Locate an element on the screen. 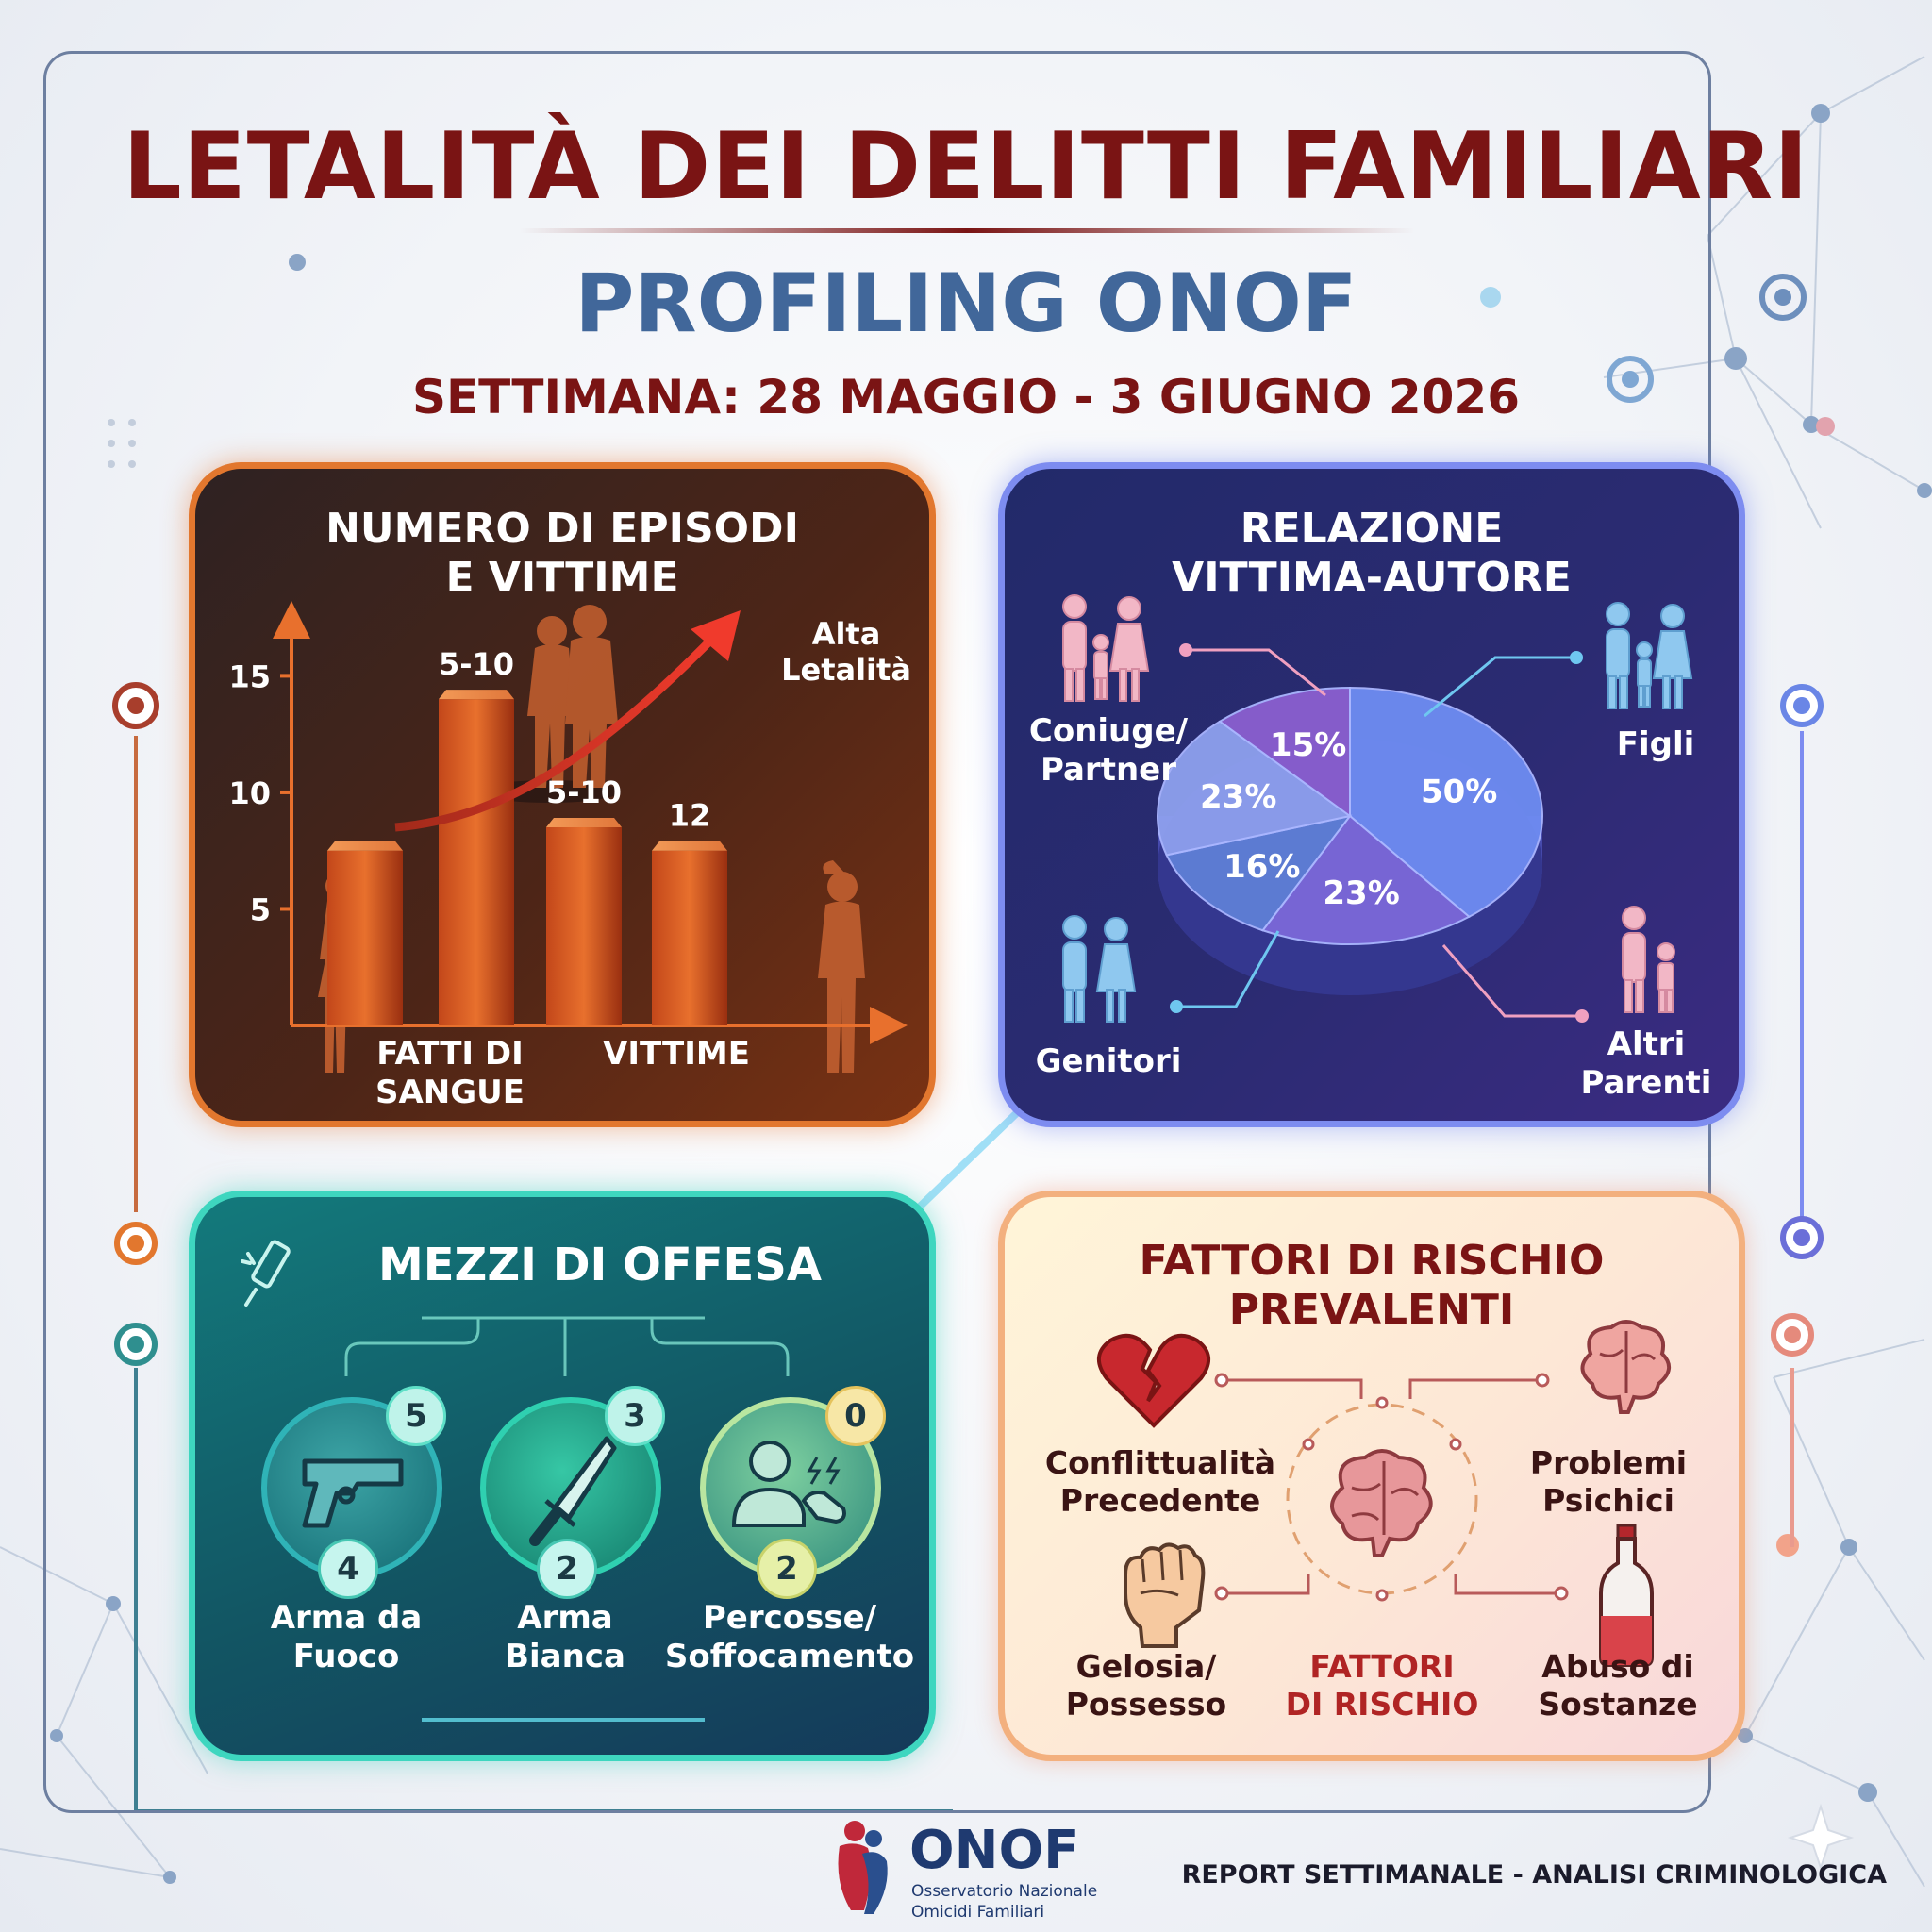 This screenshot has width=1932, height=1932. relation-title-line1: RELAZIONE is located at coordinates (1372, 529).